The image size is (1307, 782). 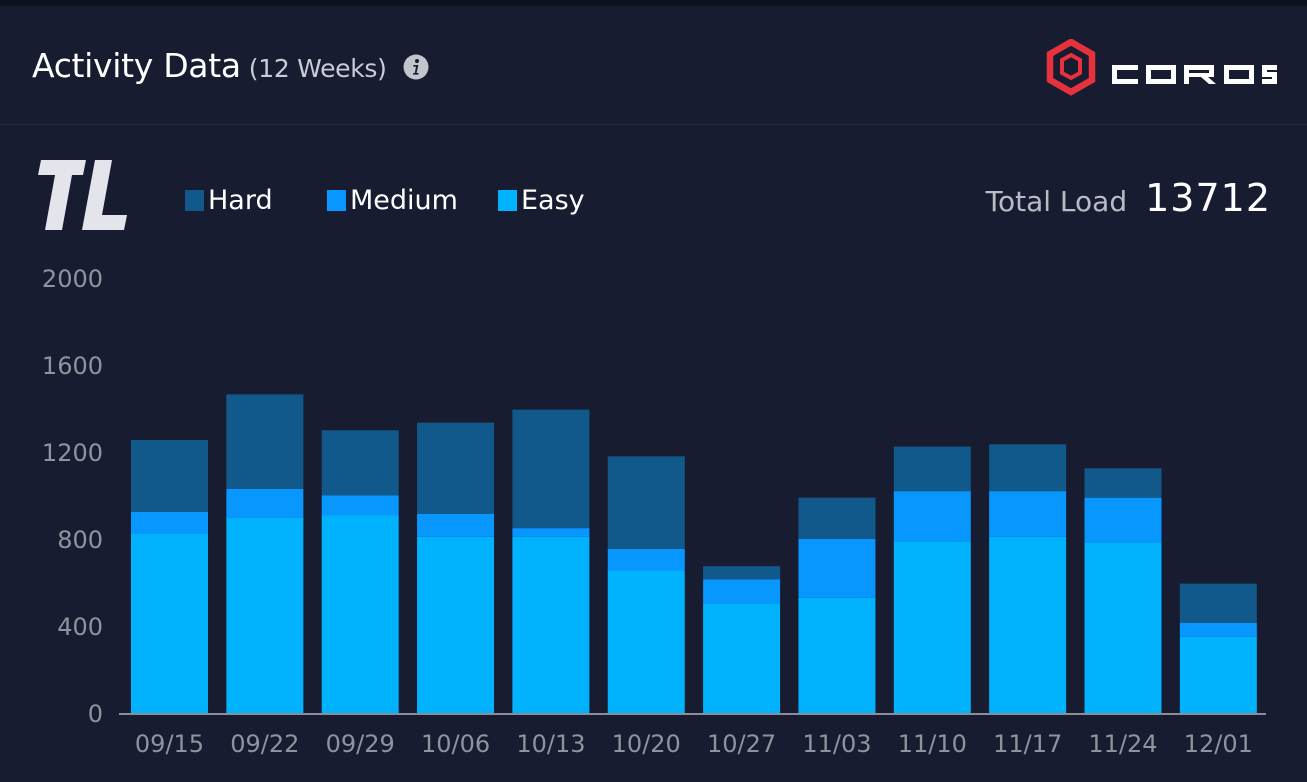 What do you see at coordinates (553, 200) in the screenshot?
I see `legend-label-easy: Easy` at bounding box center [553, 200].